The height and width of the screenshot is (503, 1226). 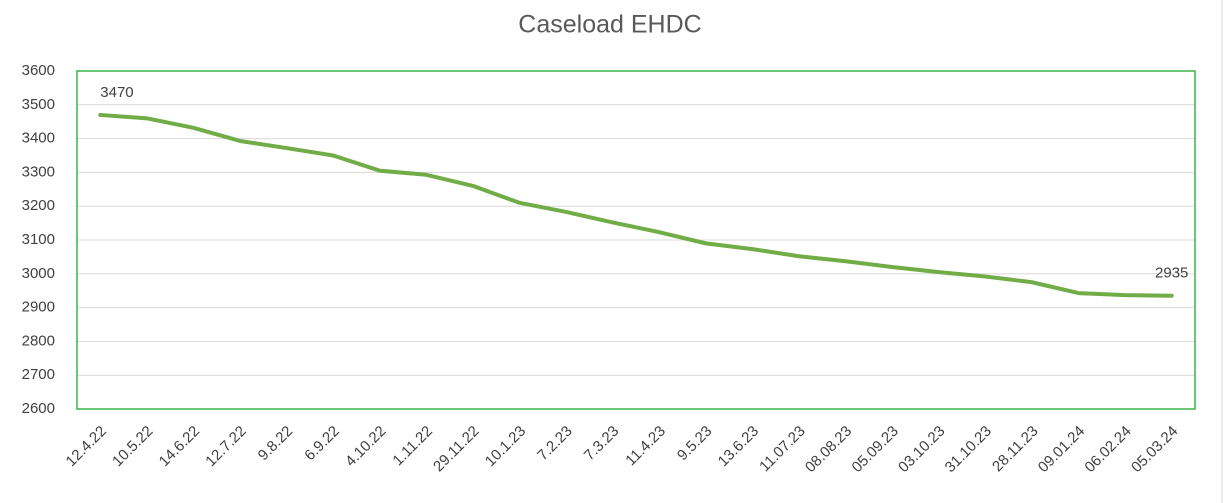 What do you see at coordinates (38, 340) in the screenshot?
I see `y-tick-label: 2800` at bounding box center [38, 340].